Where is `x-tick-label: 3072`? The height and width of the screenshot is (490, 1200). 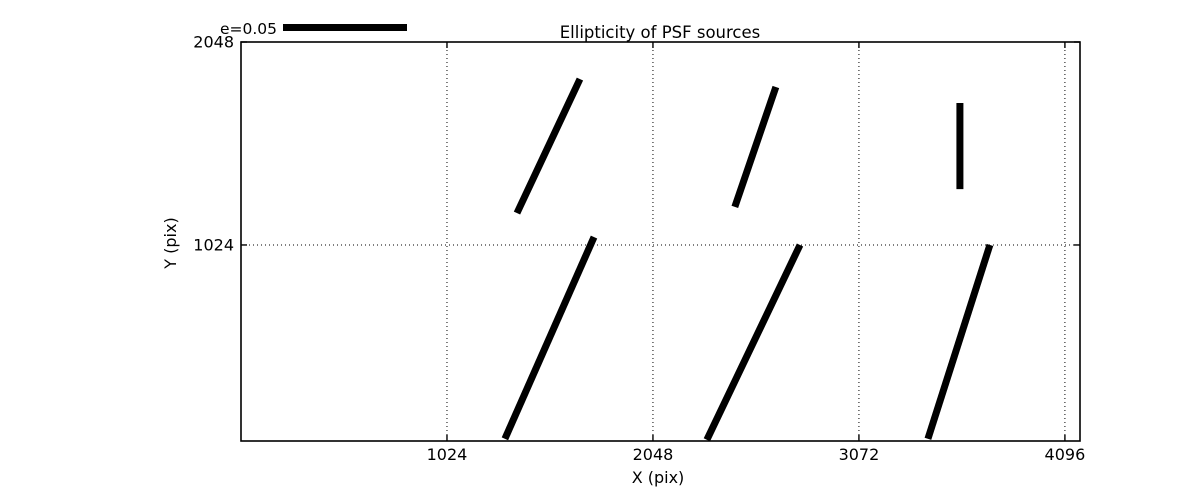 x-tick-label: 3072 is located at coordinates (859, 454).